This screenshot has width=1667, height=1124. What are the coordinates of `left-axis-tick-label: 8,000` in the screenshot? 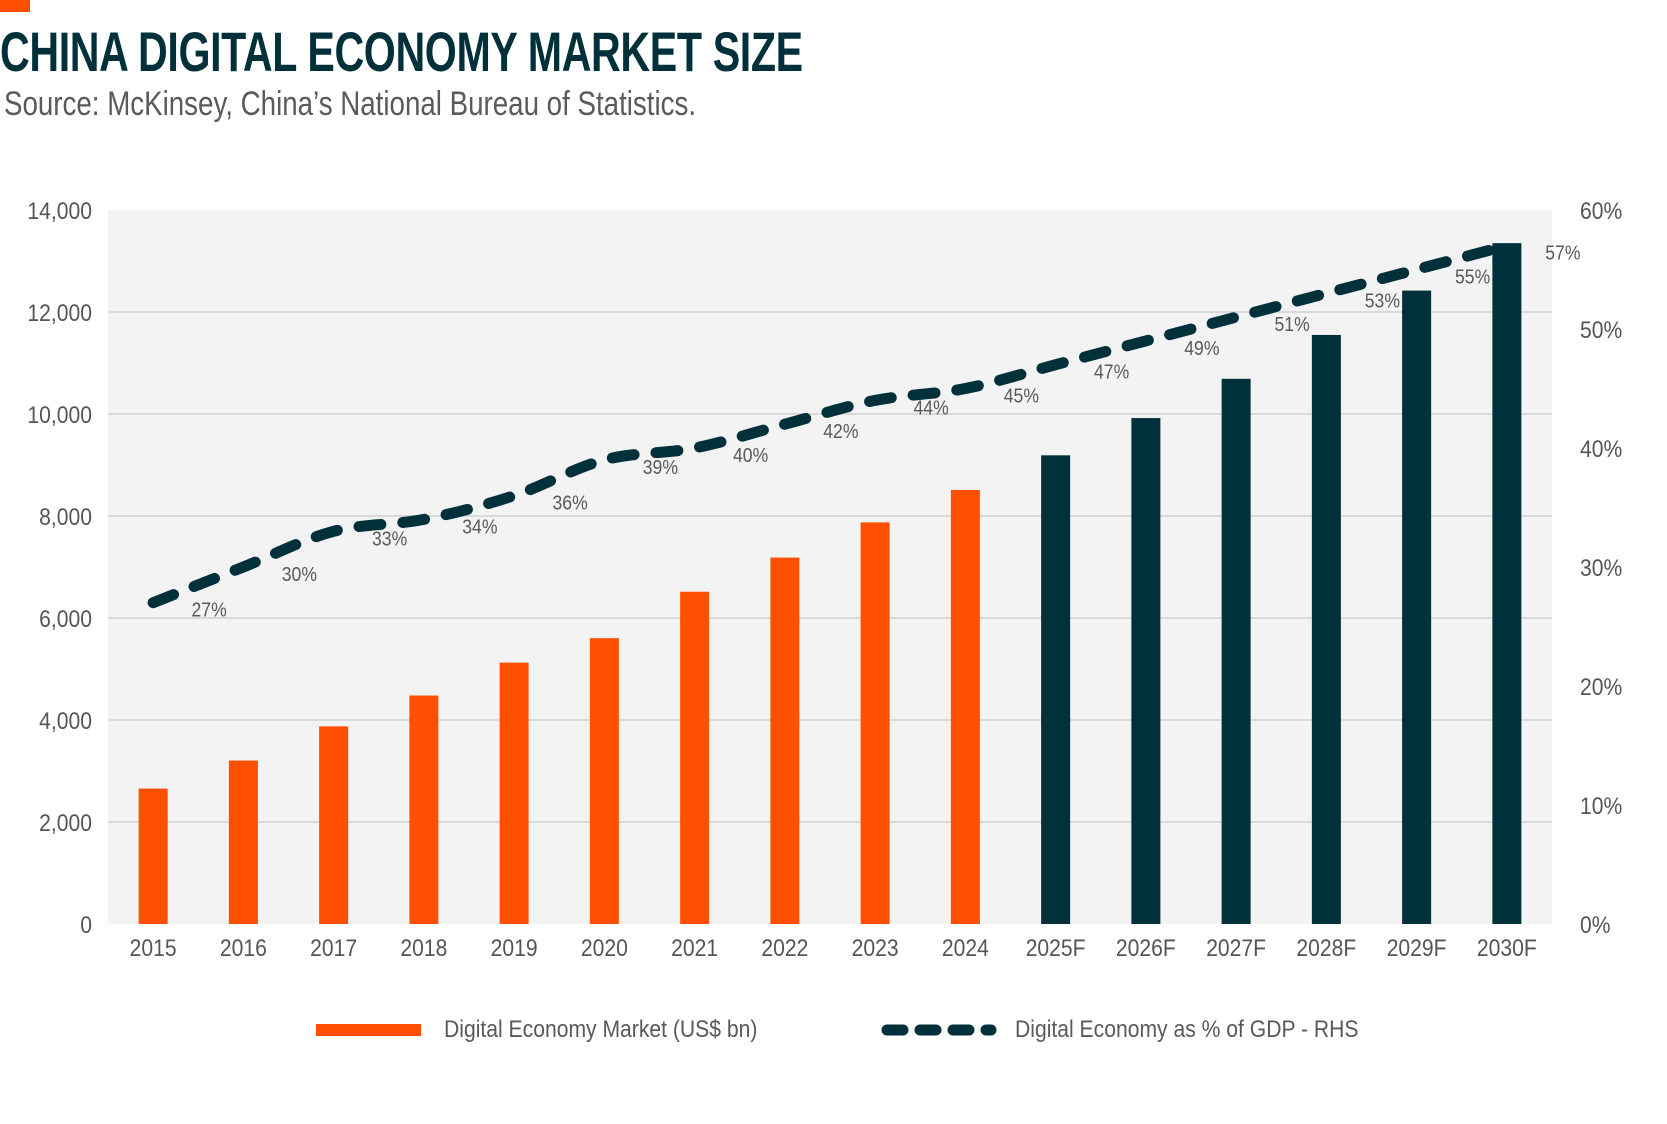 It's located at (65, 517).